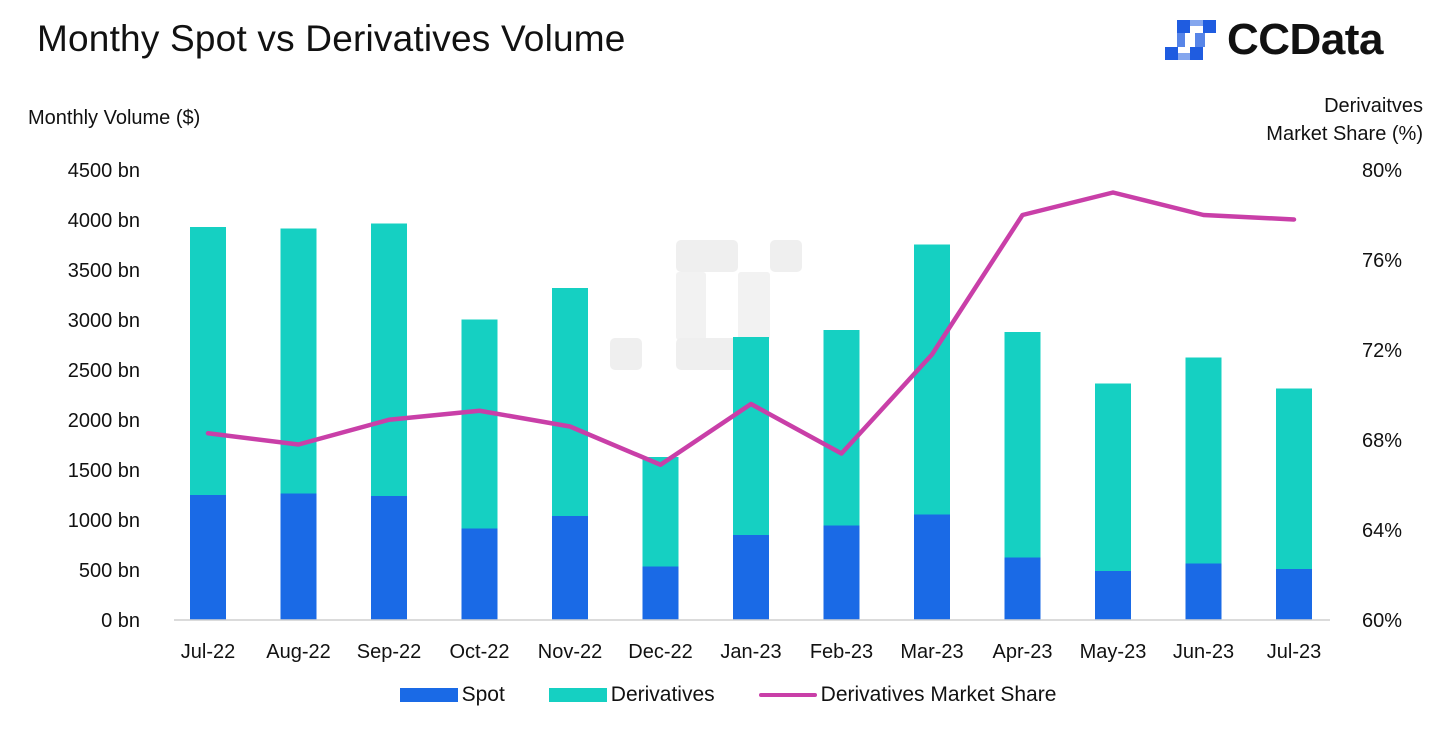 The image size is (1456, 732). Describe the element at coordinates (1373, 106) in the screenshot. I see `y2-axis-label-line1: Derivaitves` at that location.